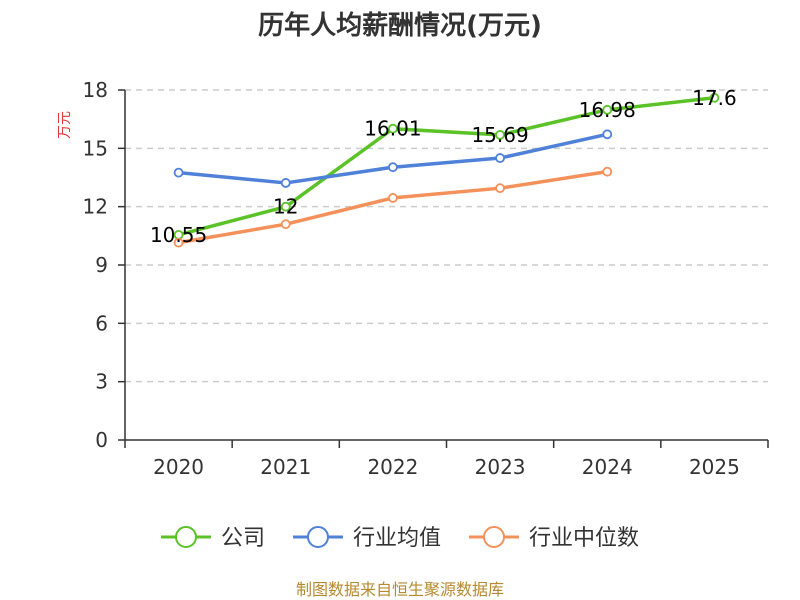 The image size is (800, 600). Describe the element at coordinates (397, 538) in the screenshot. I see `legend-label: 行业均值` at that location.